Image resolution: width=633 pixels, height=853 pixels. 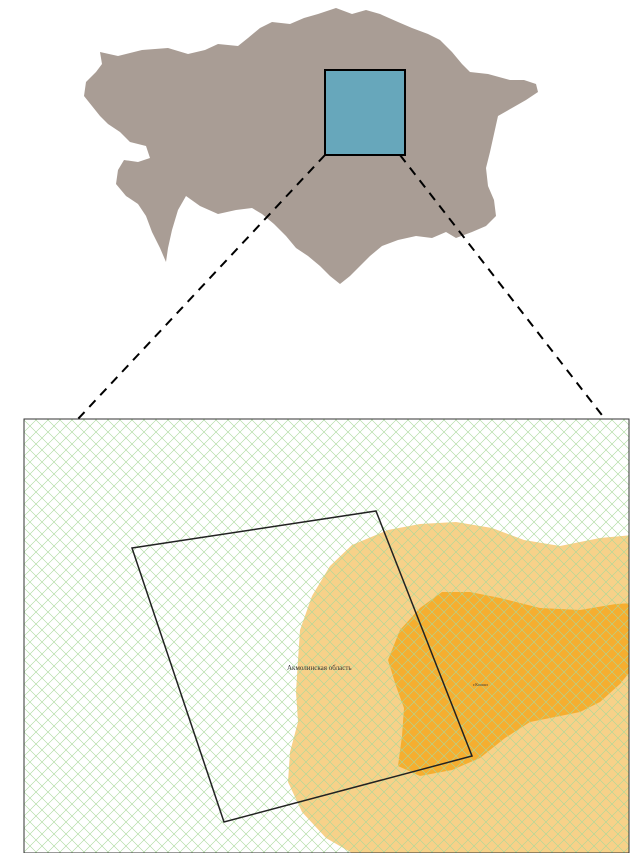 What do you see at coordinates (365, 112) in the screenshot?
I see `highlight-box` at bounding box center [365, 112].